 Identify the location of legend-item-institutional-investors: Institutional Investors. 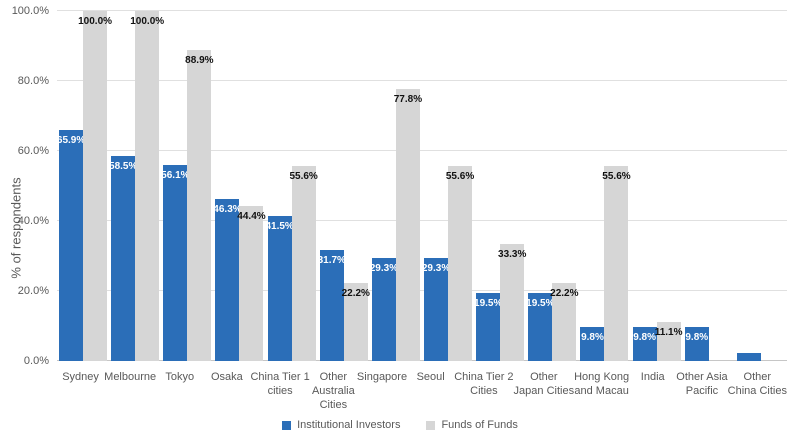
(341, 425).